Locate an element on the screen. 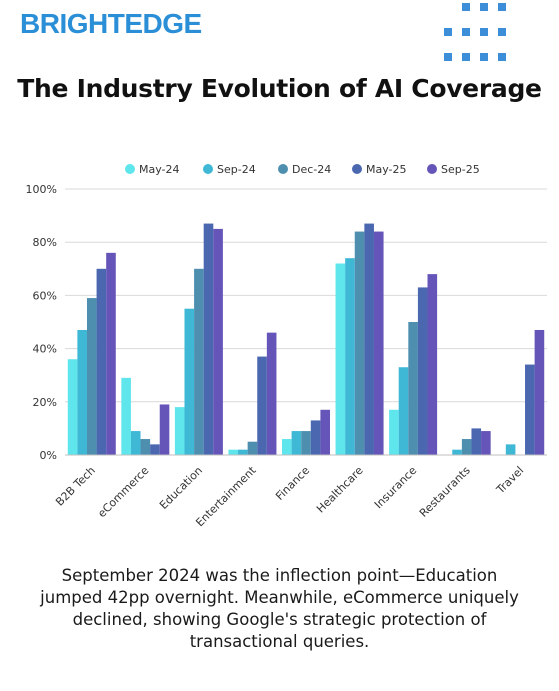 The width and height of the screenshot is (559, 691). y-tick-label: 60% is located at coordinates (45, 295).